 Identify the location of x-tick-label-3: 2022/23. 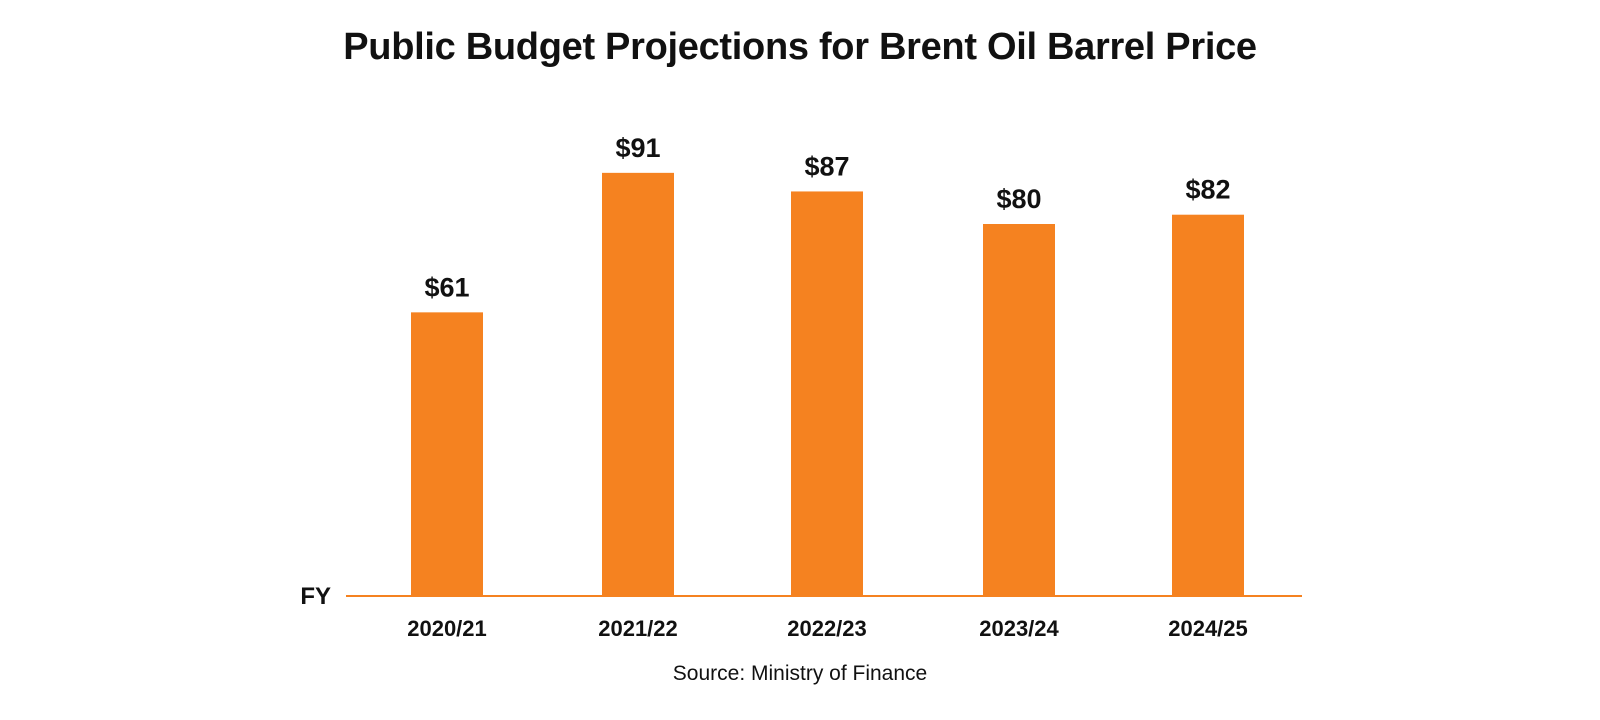
(827, 628).